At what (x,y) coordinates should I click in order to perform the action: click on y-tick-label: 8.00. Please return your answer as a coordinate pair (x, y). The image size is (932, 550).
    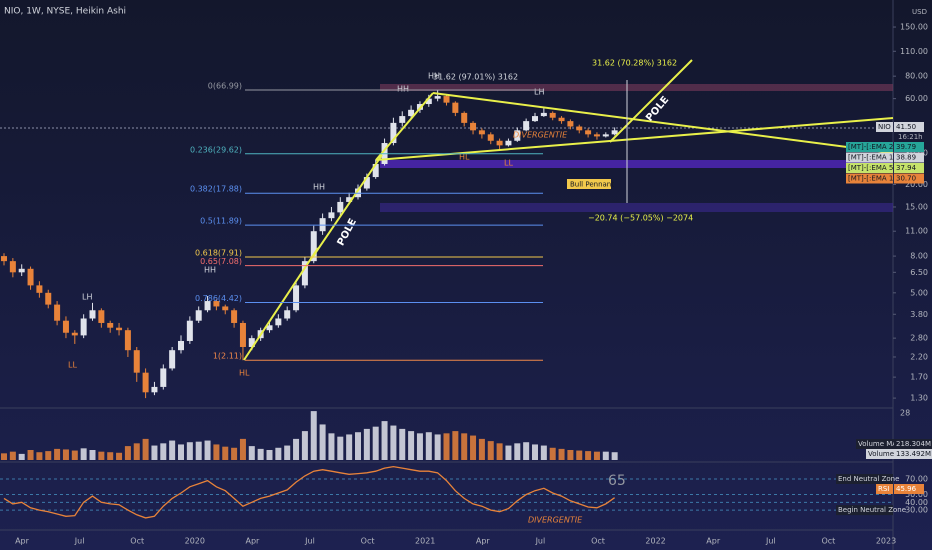
    Looking at the image, I should click on (919, 256).